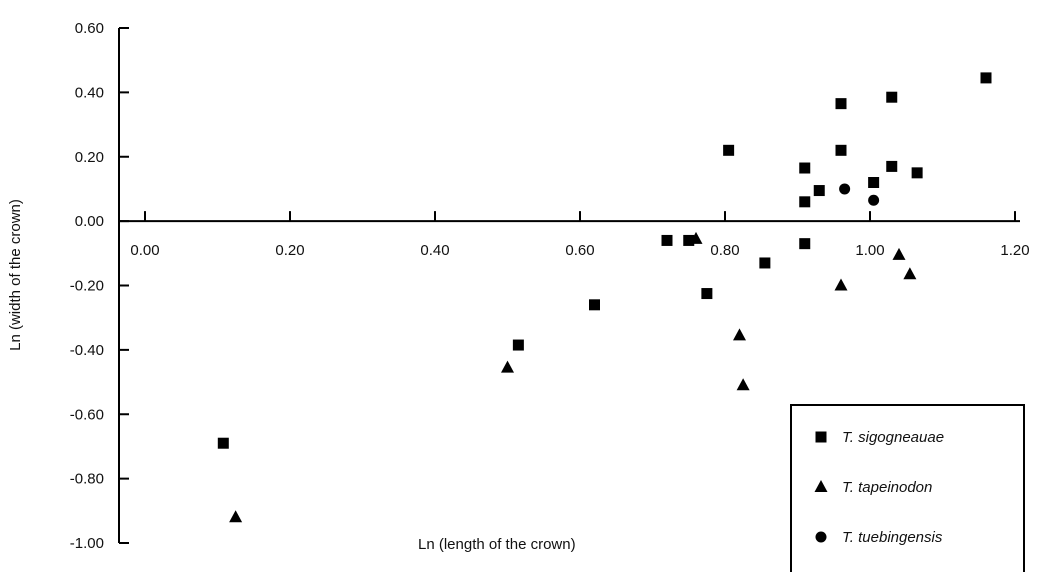 The image size is (1041, 572). I want to click on y-tick-label: -0.20, so click(87, 286).